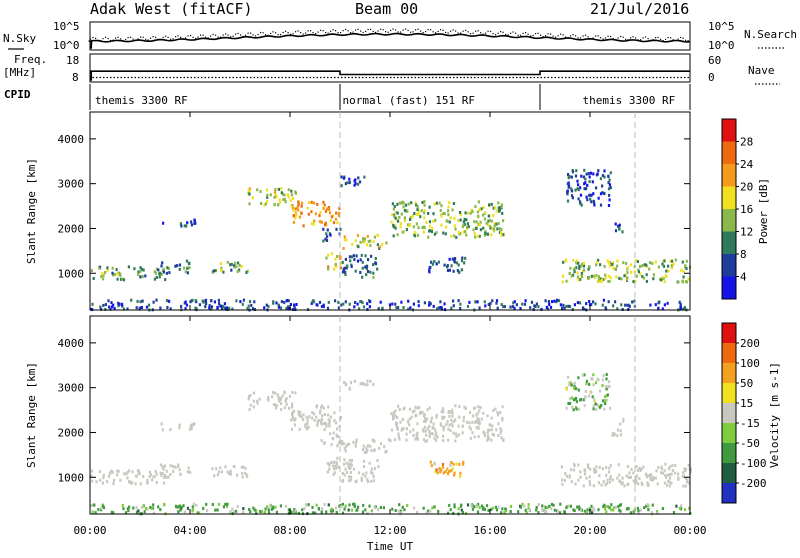 This screenshot has width=800, height=558. Describe the element at coordinates (89, 530) in the screenshot. I see `time-tick-label: 00:00` at that location.